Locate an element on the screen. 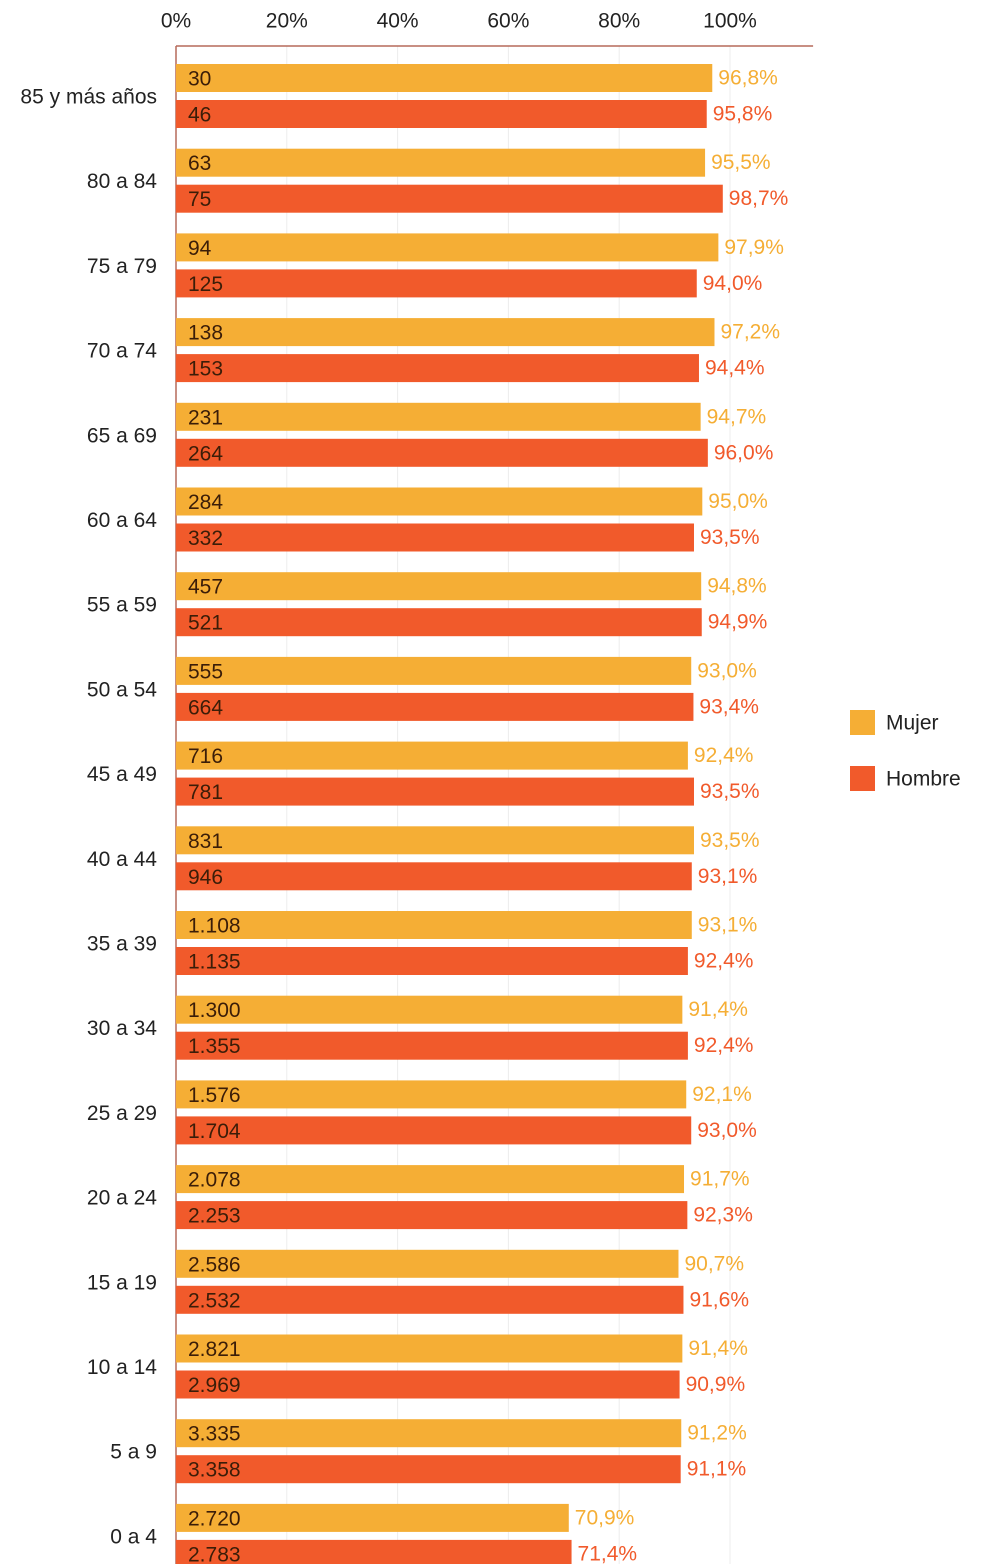 This screenshot has width=981, height=1564. value-label: 94,0% is located at coordinates (733, 283).